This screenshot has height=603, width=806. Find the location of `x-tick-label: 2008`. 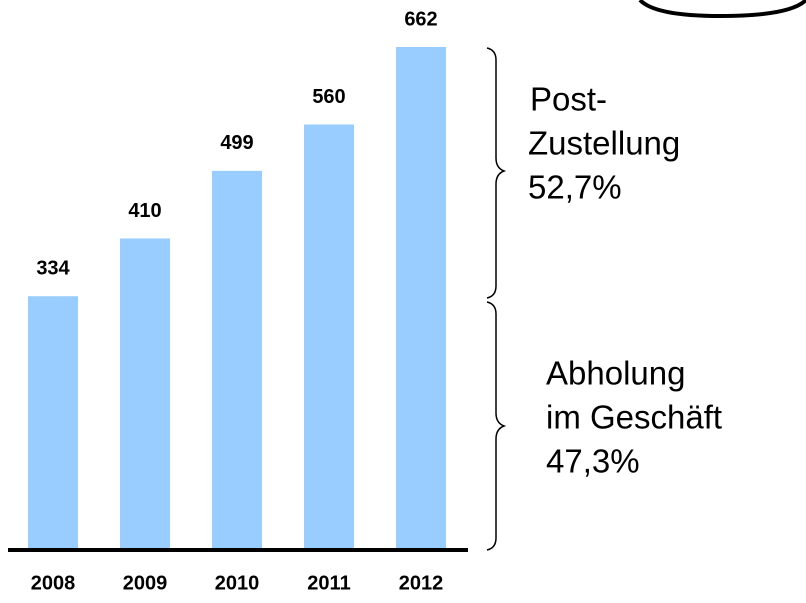

x-tick-label: 2008 is located at coordinates (53, 583).